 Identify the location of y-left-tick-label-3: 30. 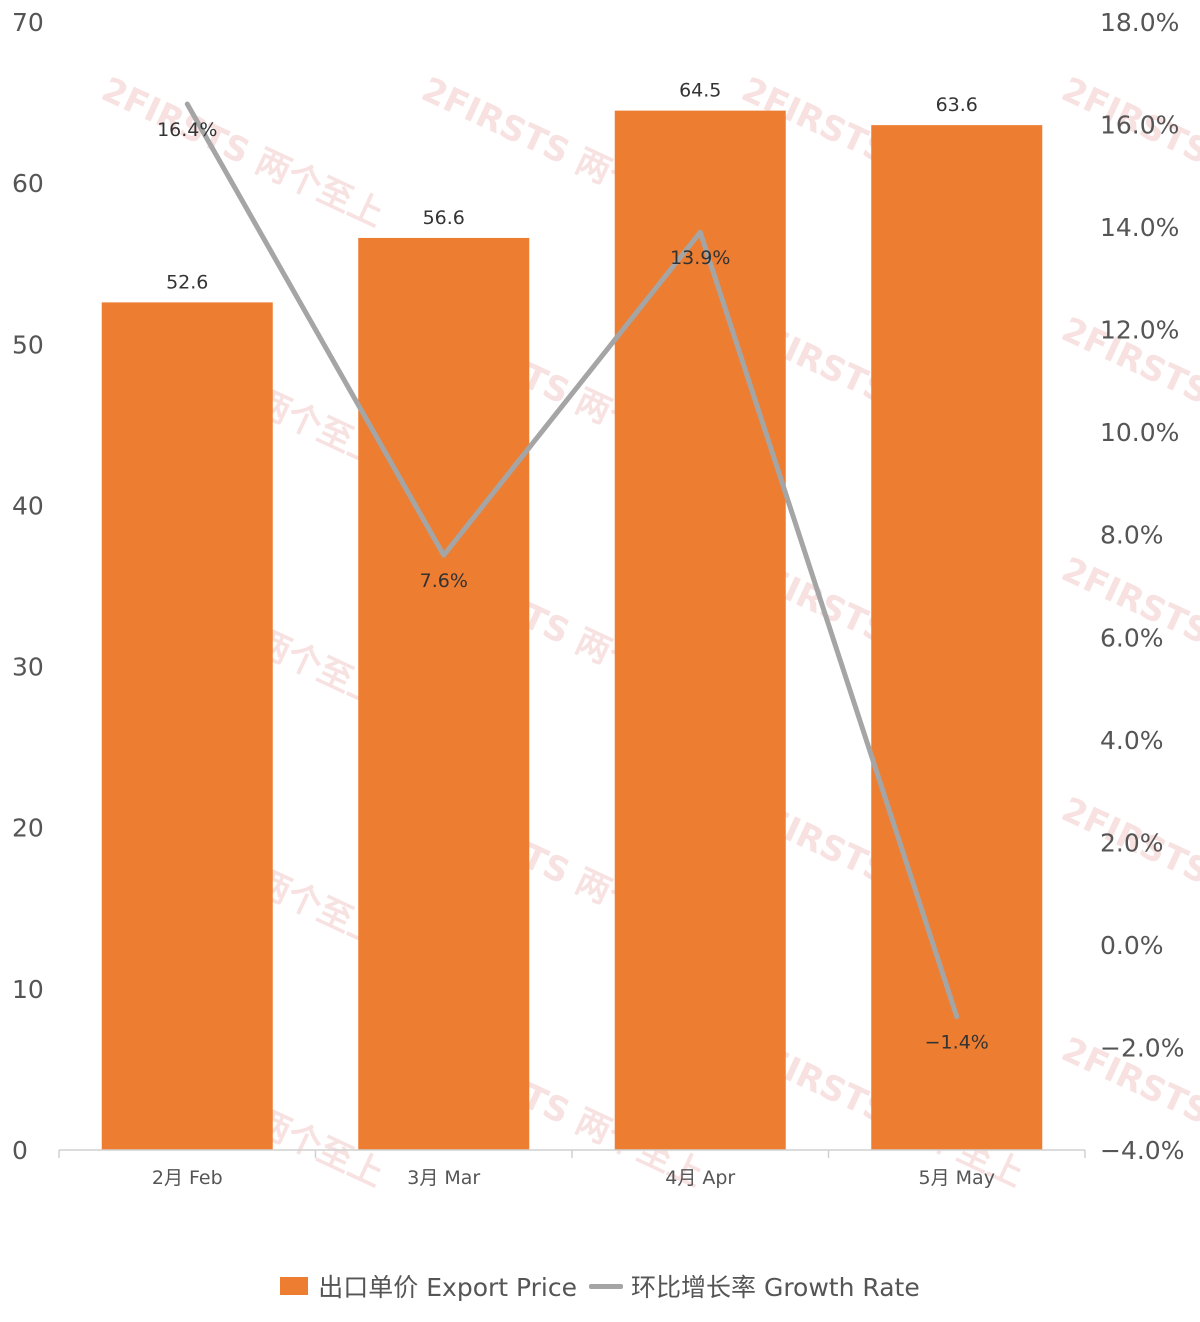
(28, 667).